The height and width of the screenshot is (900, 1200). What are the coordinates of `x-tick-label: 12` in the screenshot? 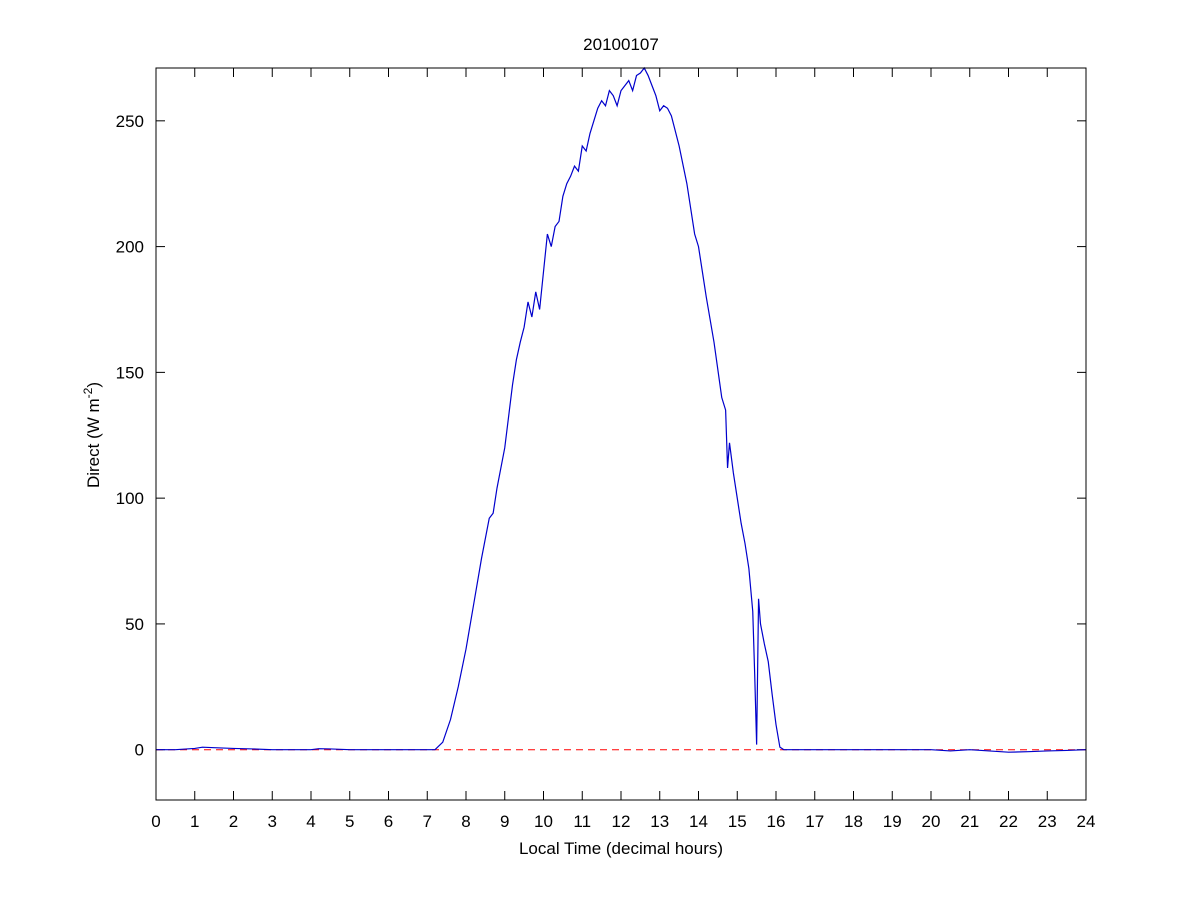 It's located at (621, 821).